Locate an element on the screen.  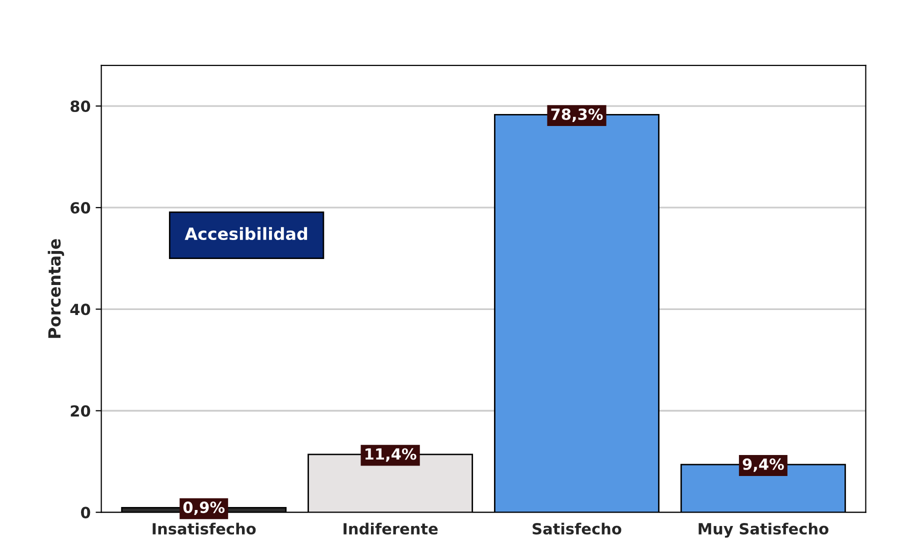
x-tick-label: Muy Satisfecho is located at coordinates (763, 530).